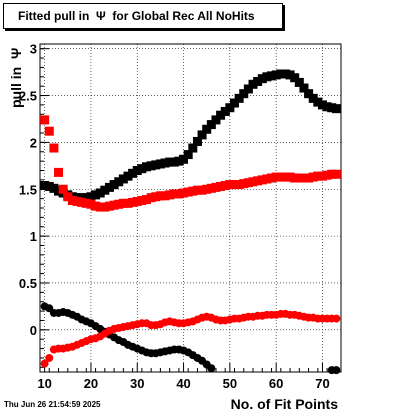  Describe the element at coordinates (28, 96) in the screenshot. I see `y-tick-label: 2.5` at that location.